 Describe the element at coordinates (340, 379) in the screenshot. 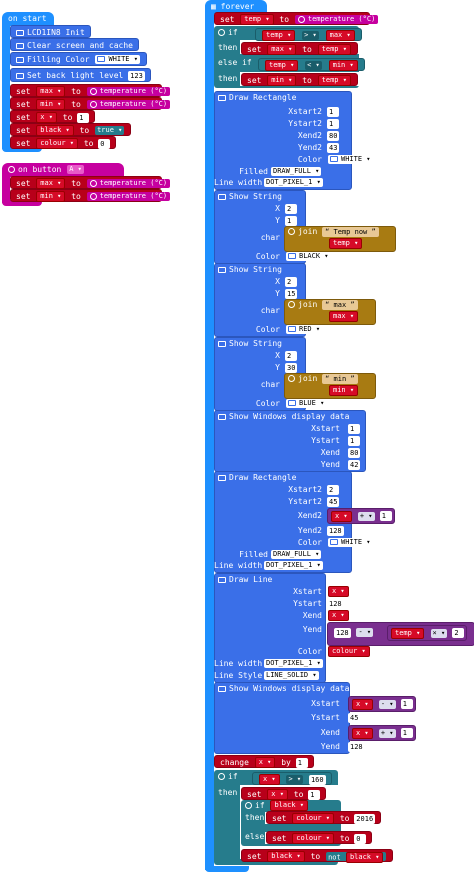

I see `string-literal: “ min ”` at that location.